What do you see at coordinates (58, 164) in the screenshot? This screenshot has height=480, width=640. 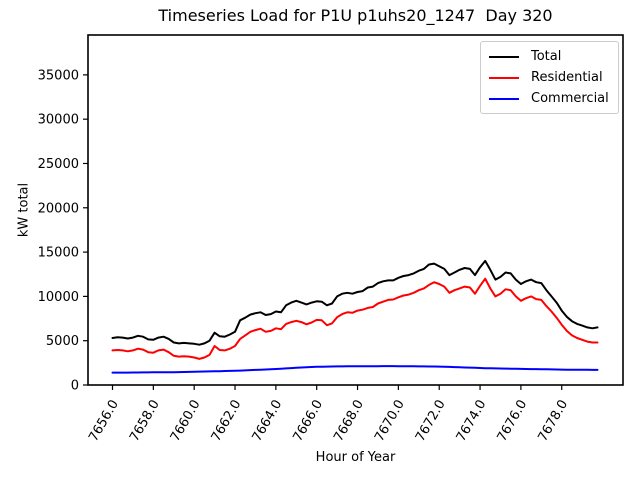 I see `y-tick-label: 25000` at bounding box center [58, 164].